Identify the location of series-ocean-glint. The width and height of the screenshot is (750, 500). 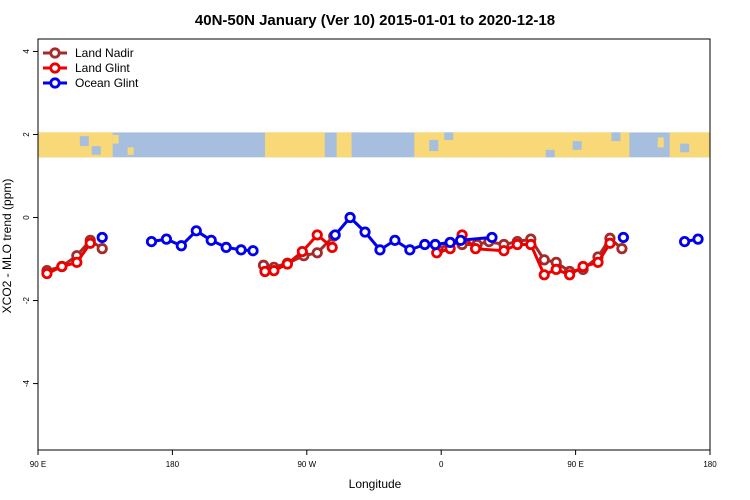
(400, 234).